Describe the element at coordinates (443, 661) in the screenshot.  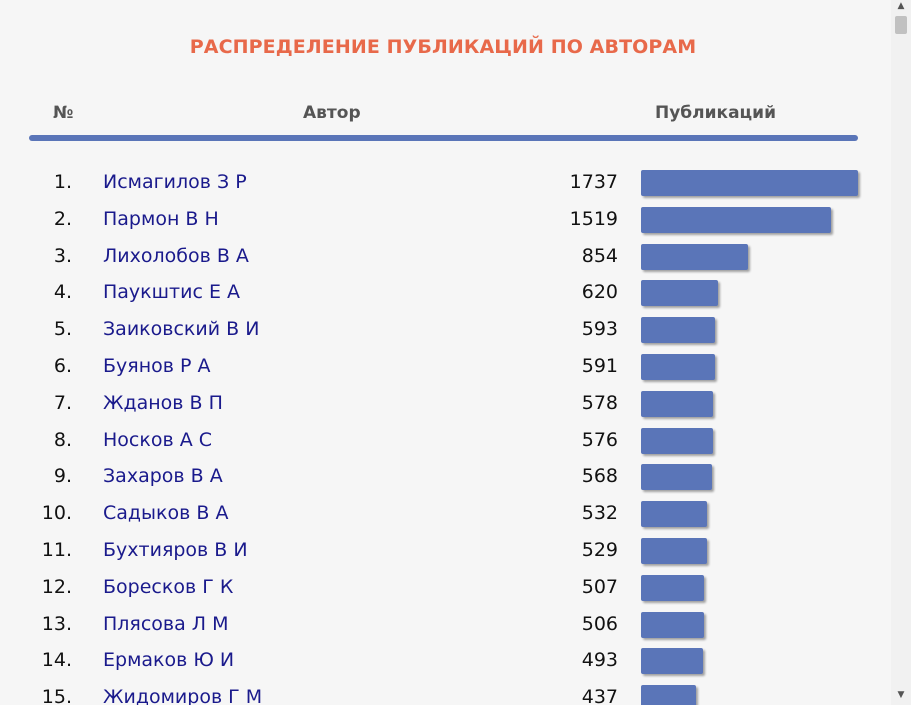
I see `table-row: 14. Ермаков Ю И 493` at that location.